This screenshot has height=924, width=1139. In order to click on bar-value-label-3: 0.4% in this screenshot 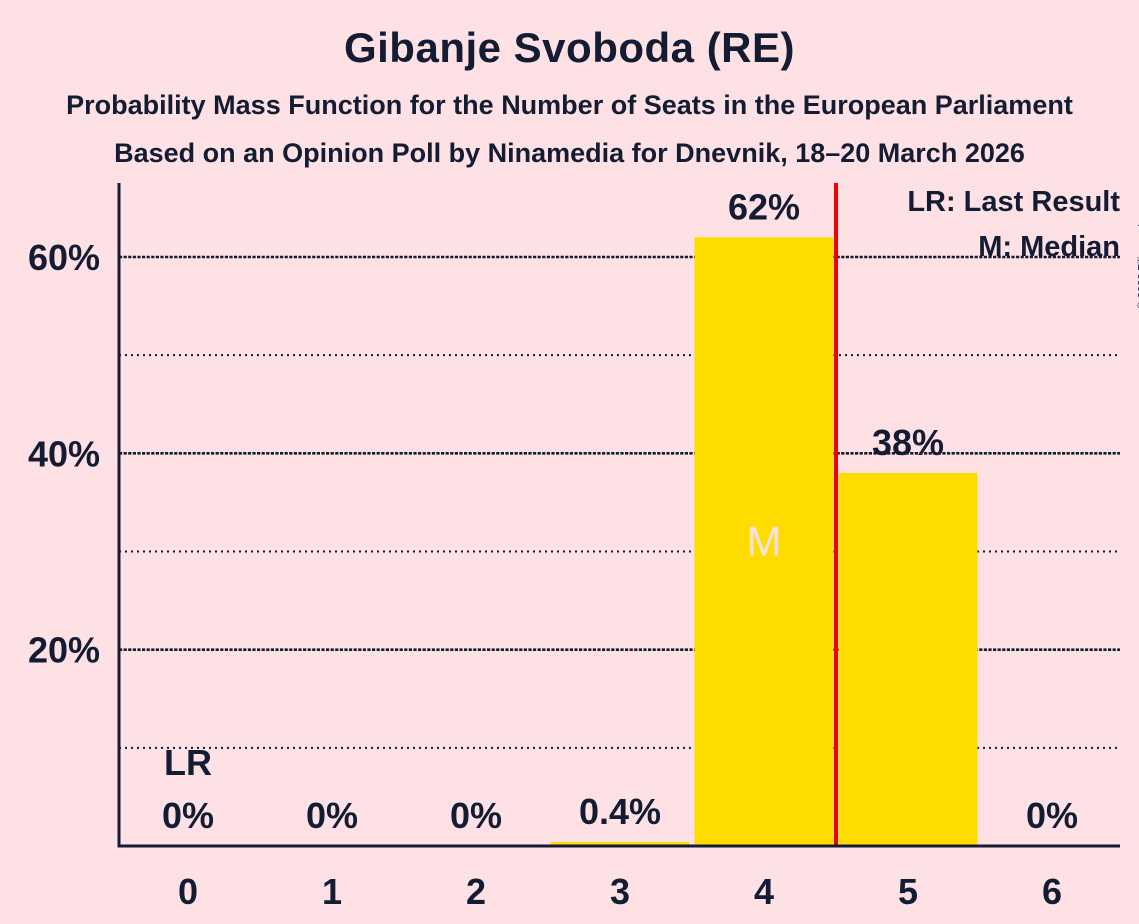, I will do `click(620, 811)`.